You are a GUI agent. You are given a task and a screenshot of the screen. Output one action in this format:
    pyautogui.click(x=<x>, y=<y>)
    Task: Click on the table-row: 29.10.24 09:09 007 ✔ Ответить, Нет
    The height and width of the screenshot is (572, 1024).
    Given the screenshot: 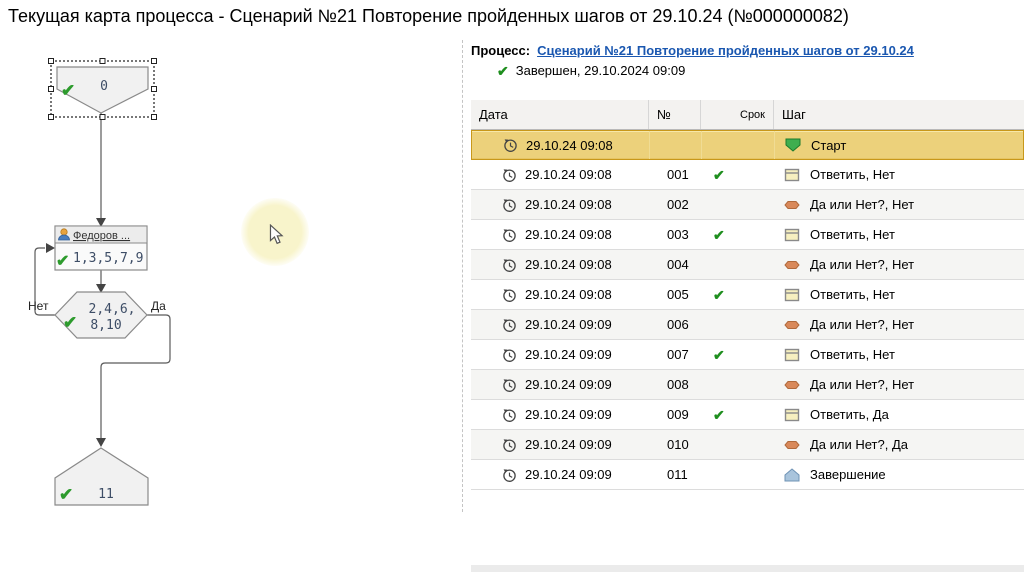 What is the action you would take?
    pyautogui.click(x=747, y=355)
    